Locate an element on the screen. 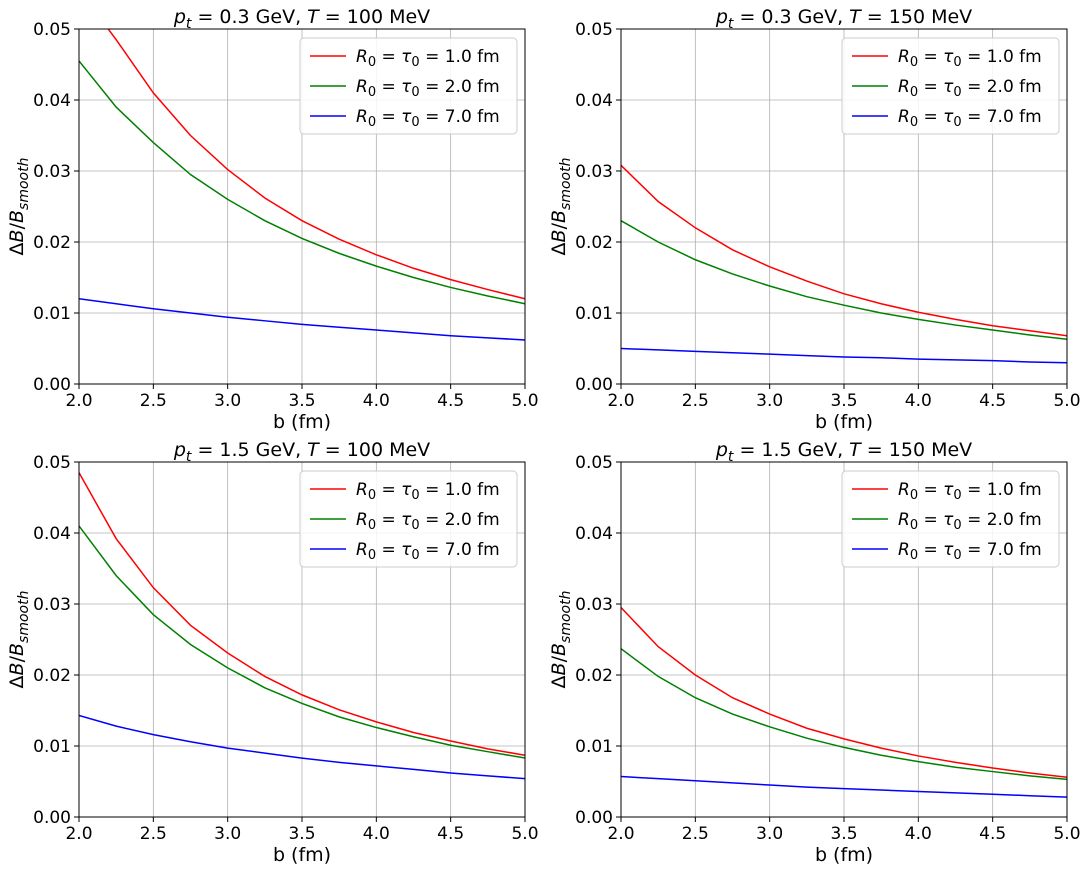  panel-title: pt = 1.5 GeV, T = 100 MeV is located at coordinates (301, 452).